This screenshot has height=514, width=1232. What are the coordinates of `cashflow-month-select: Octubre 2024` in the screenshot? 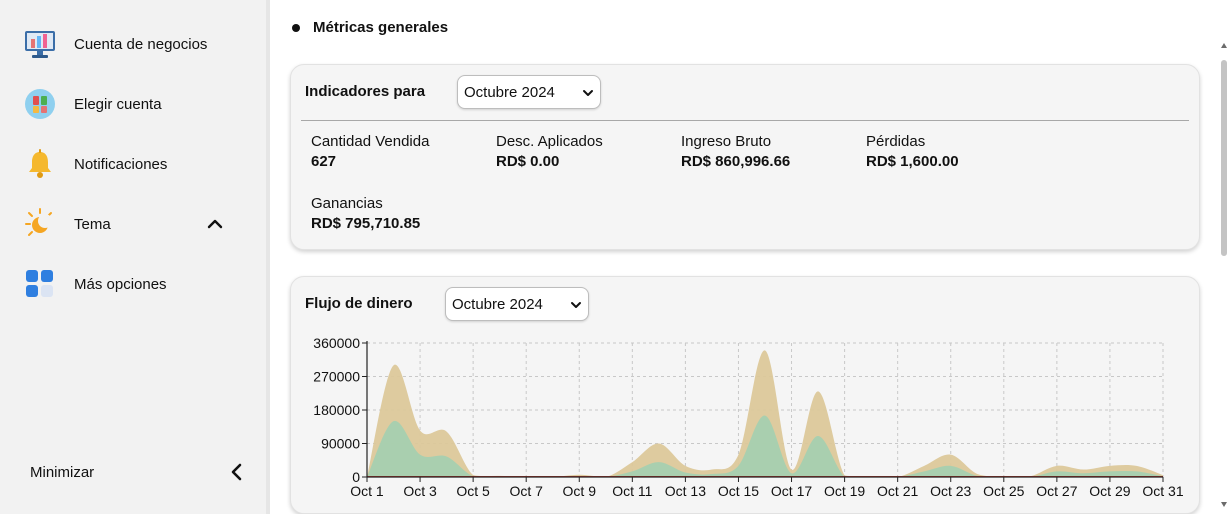 It's located at (517, 304).